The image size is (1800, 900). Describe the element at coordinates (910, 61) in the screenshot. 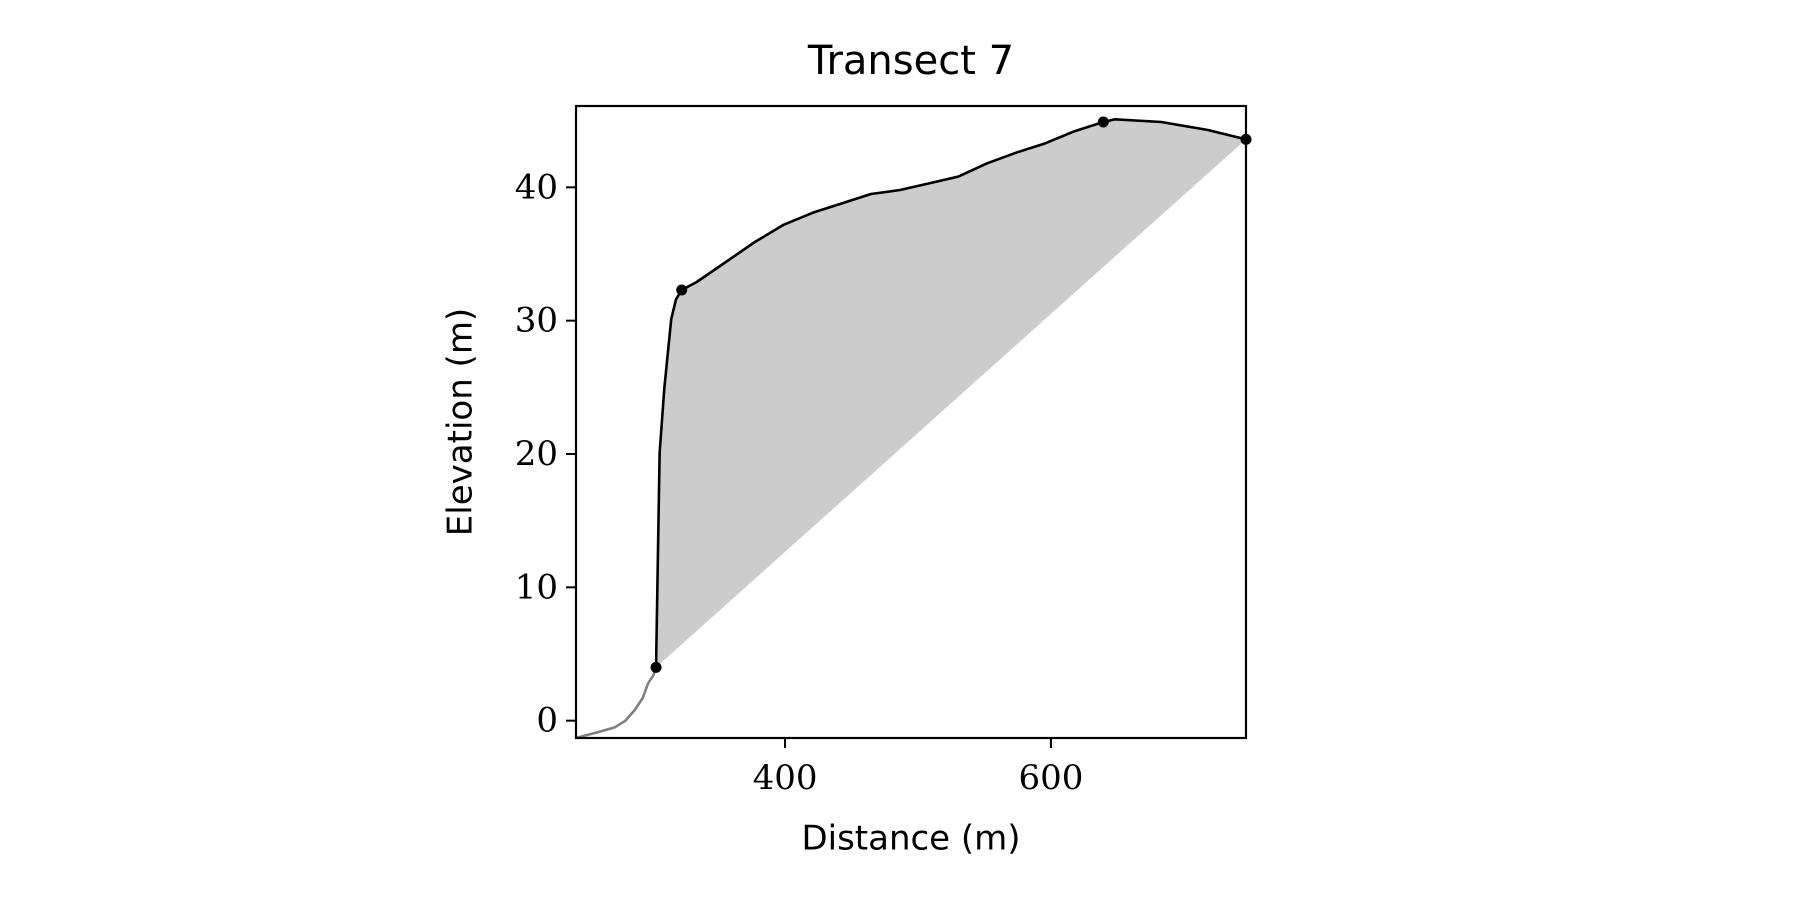

I see `chart-title: Transect 7` at that location.